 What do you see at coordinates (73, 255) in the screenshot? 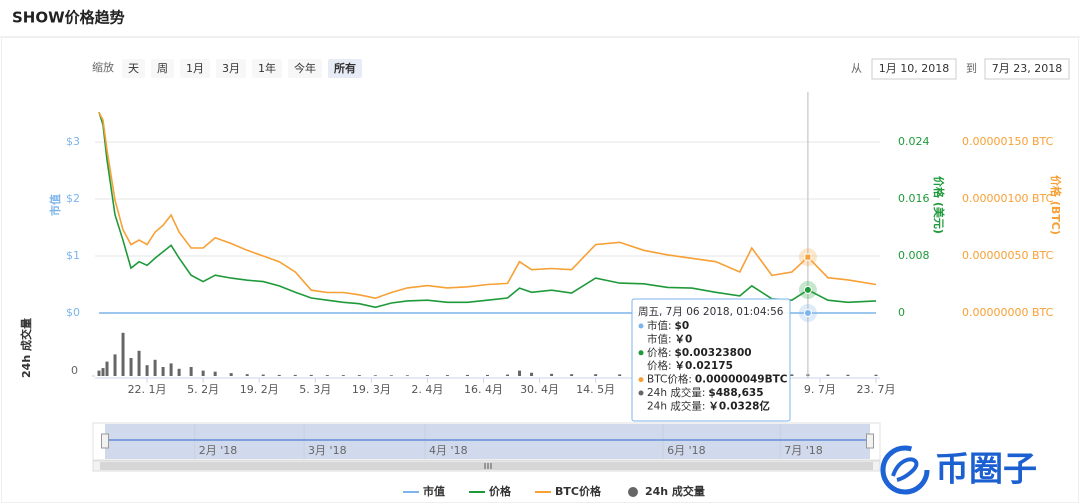
I see `y-tick-label: $1` at bounding box center [73, 255].